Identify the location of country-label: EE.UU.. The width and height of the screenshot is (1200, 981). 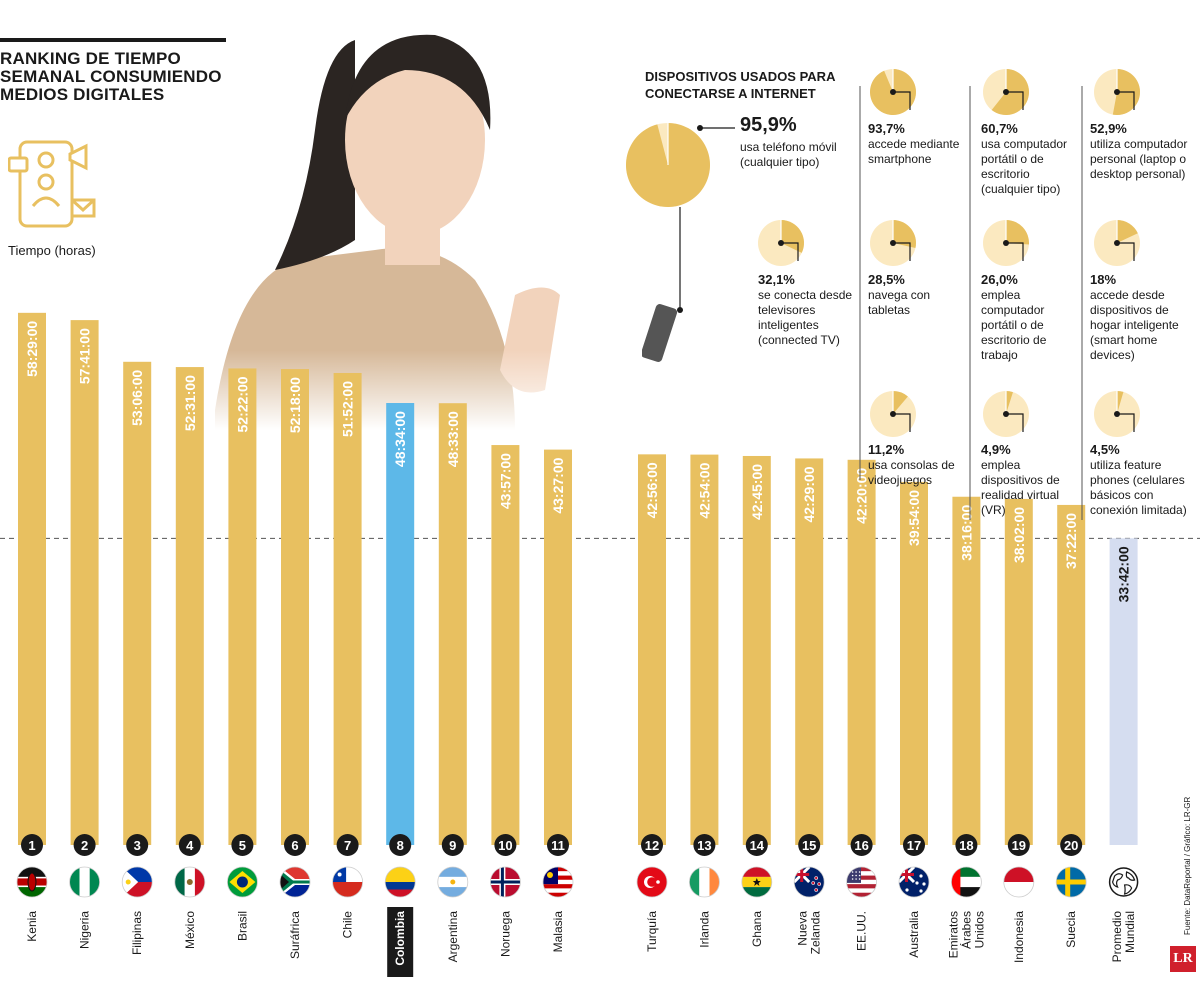
(862, 931).